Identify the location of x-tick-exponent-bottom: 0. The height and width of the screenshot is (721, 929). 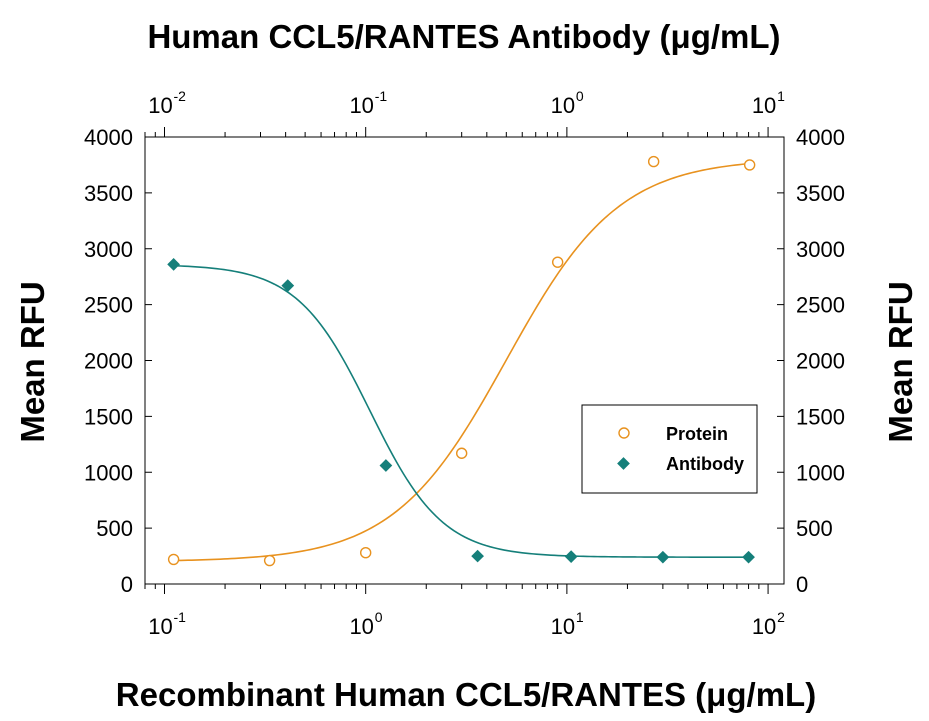
(379, 617).